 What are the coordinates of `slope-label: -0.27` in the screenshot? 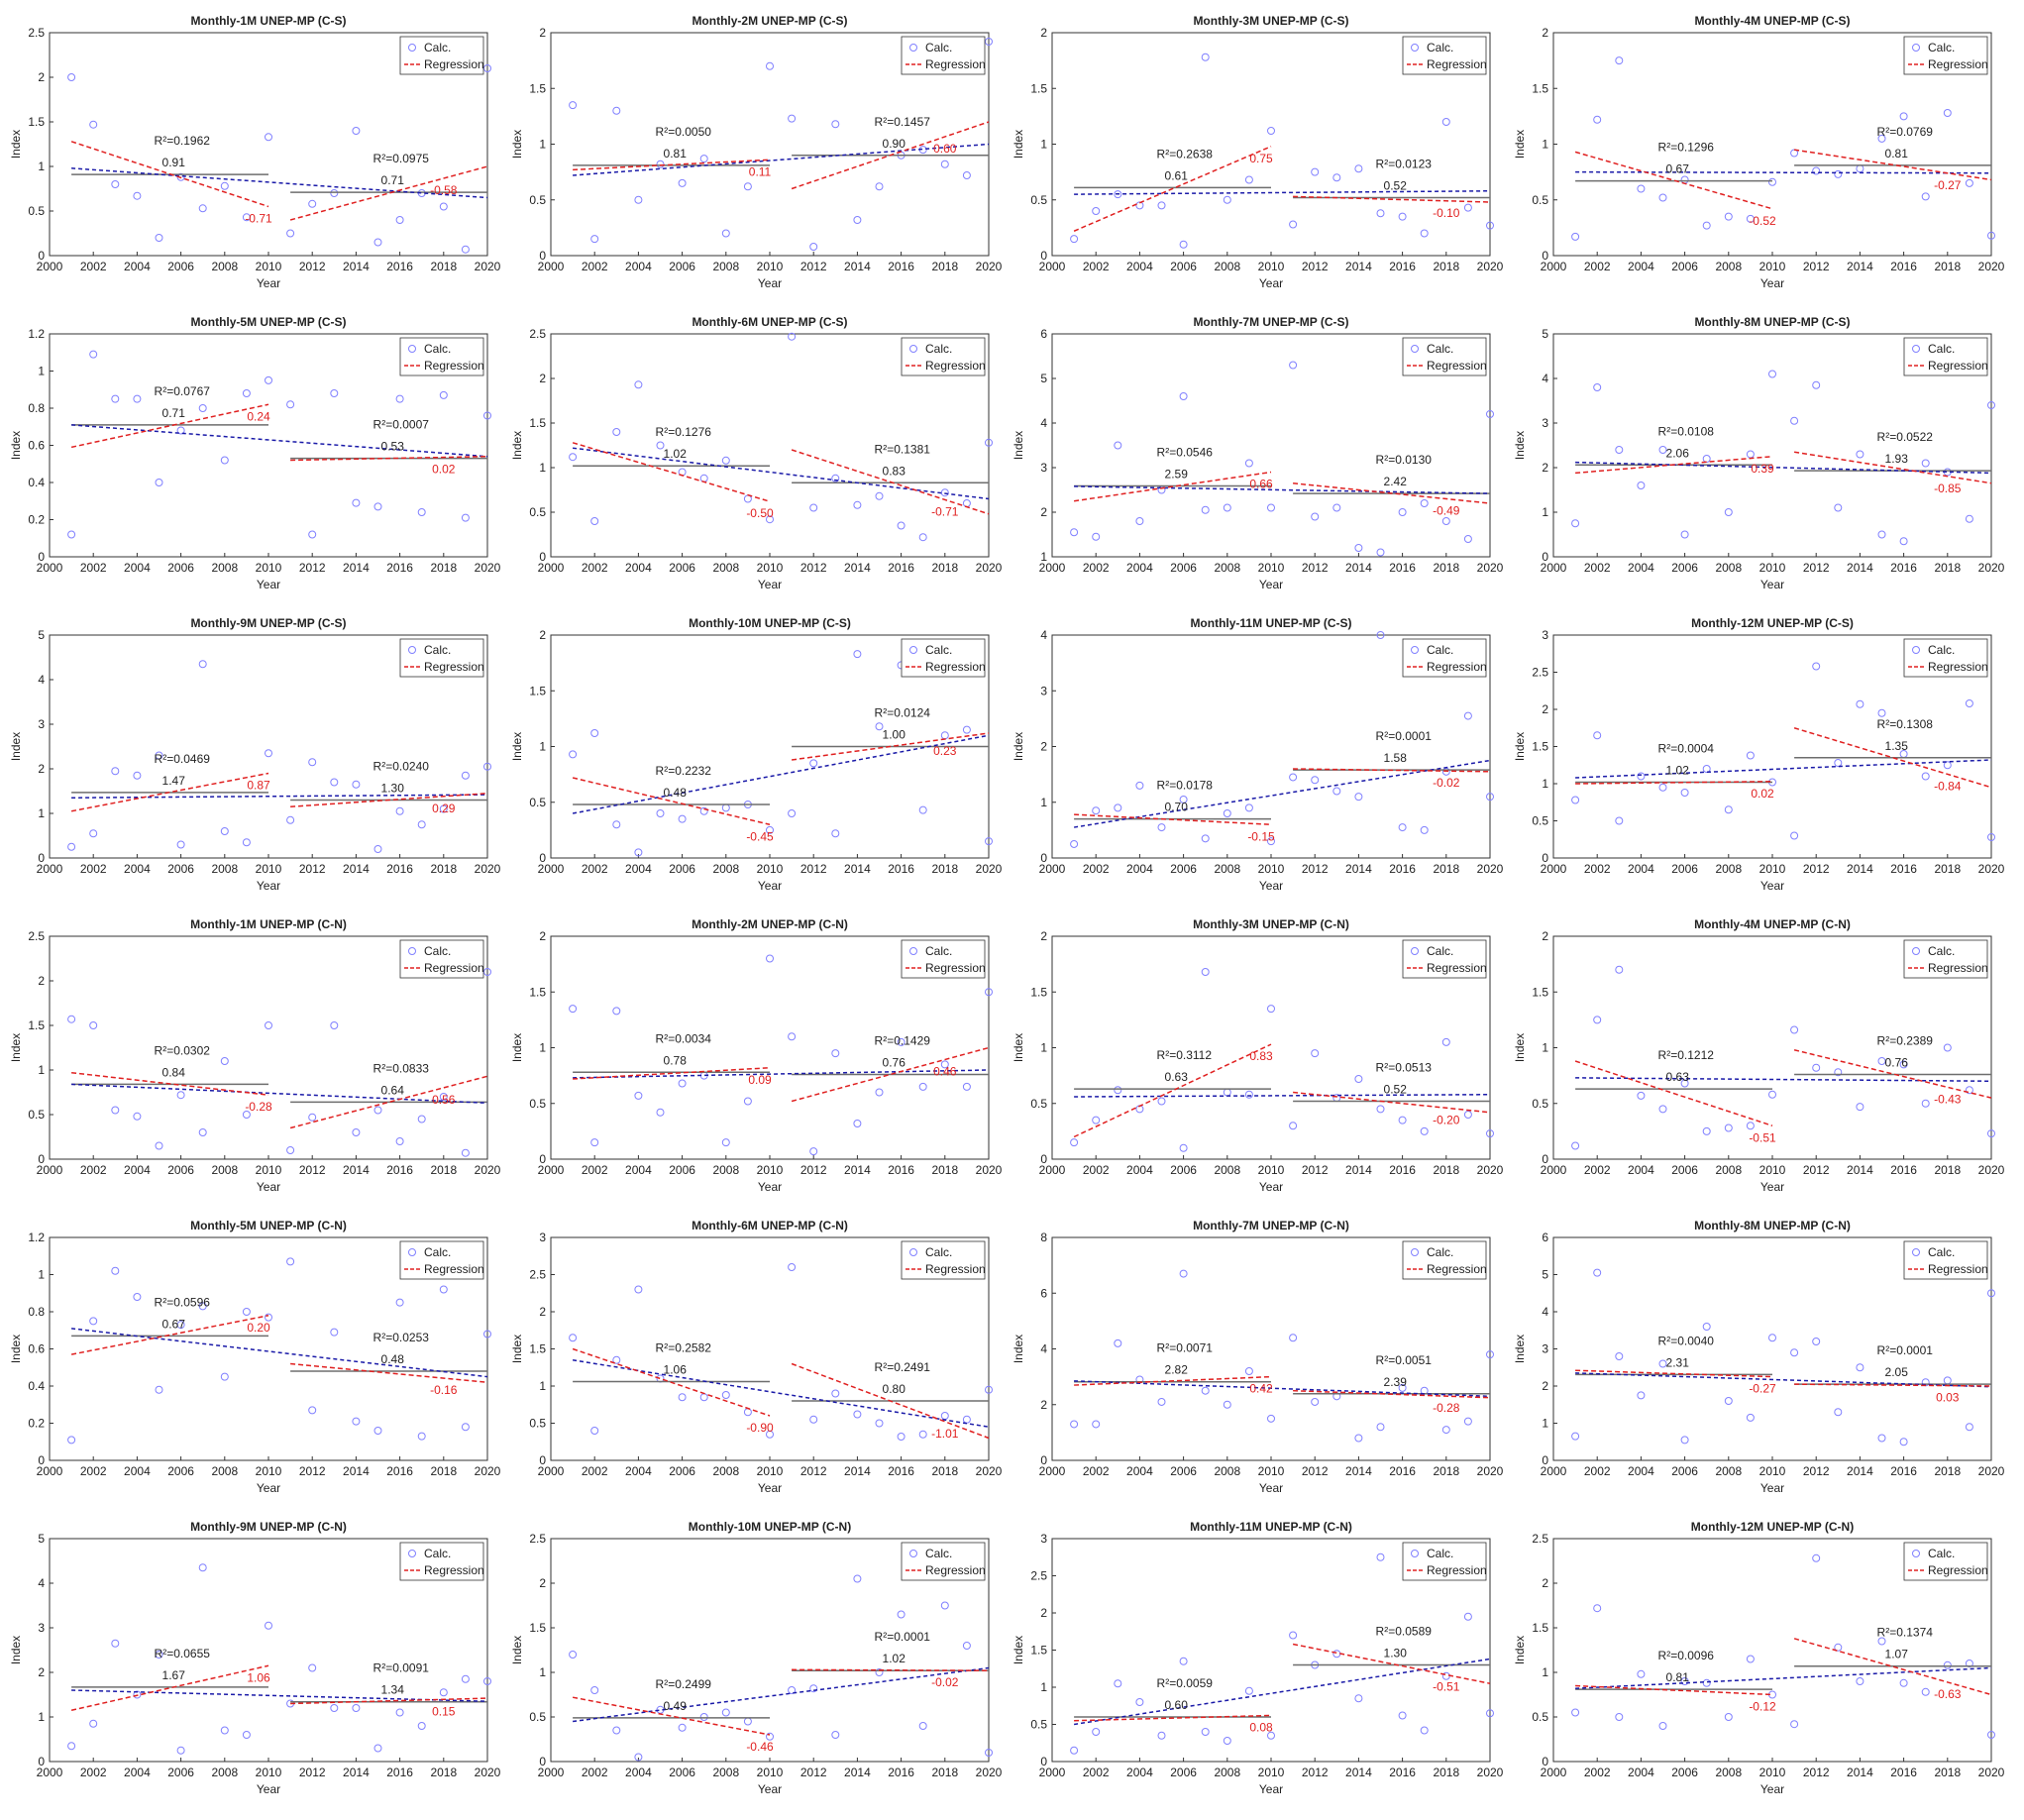 It's located at (1762, 1389).